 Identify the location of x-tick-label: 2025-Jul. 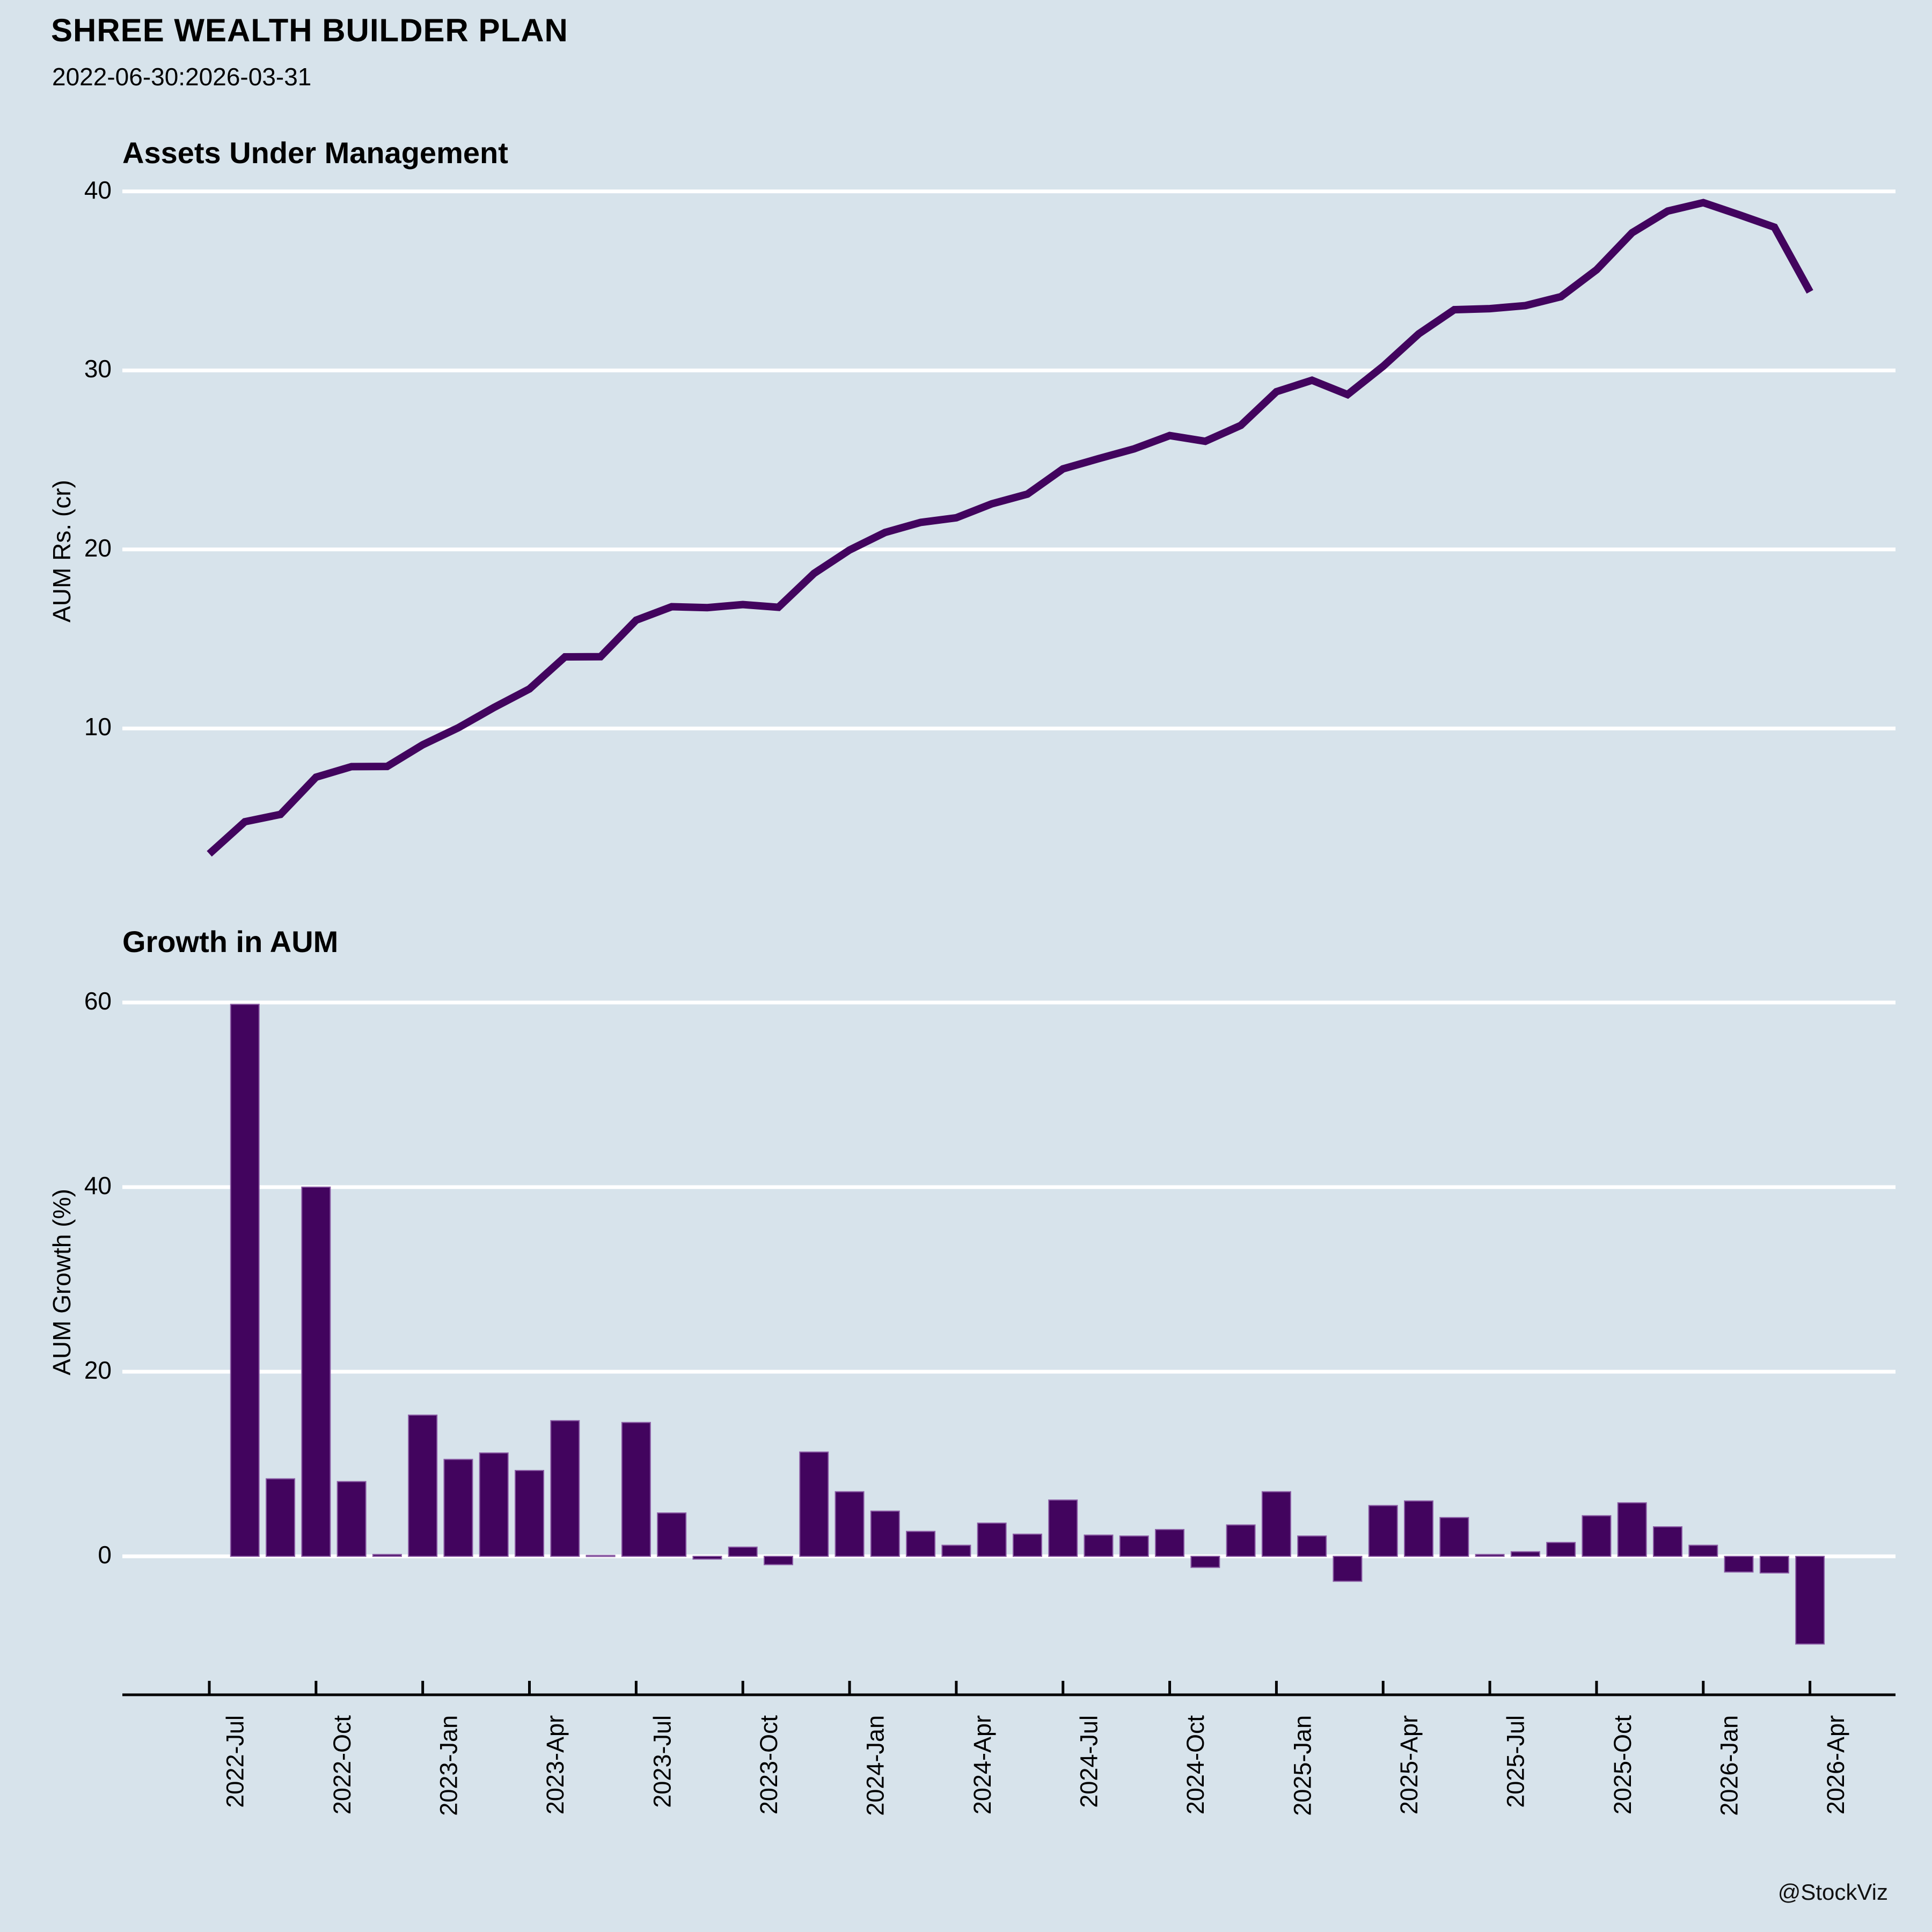
(1516, 1761).